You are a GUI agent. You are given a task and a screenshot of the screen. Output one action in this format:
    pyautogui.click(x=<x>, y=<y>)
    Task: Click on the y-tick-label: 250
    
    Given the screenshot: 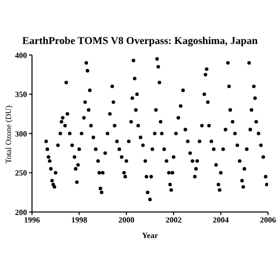 What is the action you would take?
    pyautogui.click(x=21, y=173)
    